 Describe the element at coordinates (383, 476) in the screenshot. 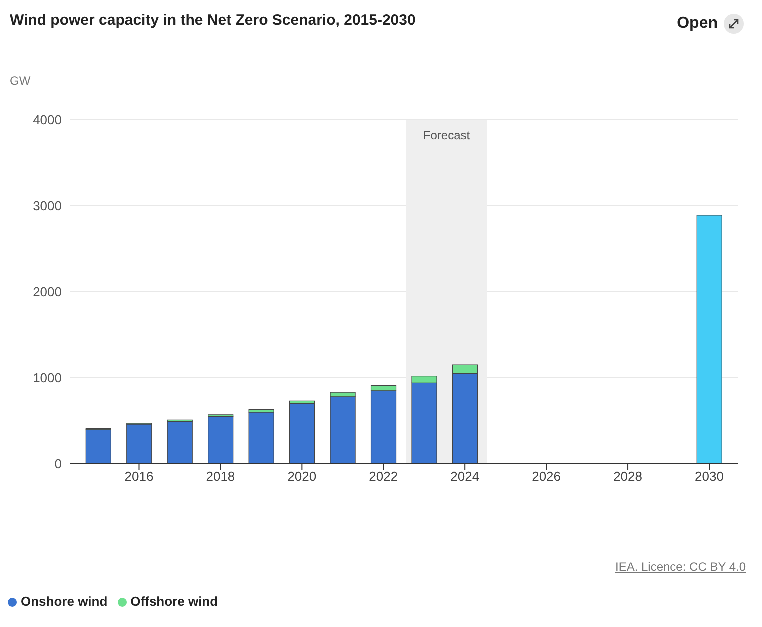

I see `x-tick-label: 2022` at that location.